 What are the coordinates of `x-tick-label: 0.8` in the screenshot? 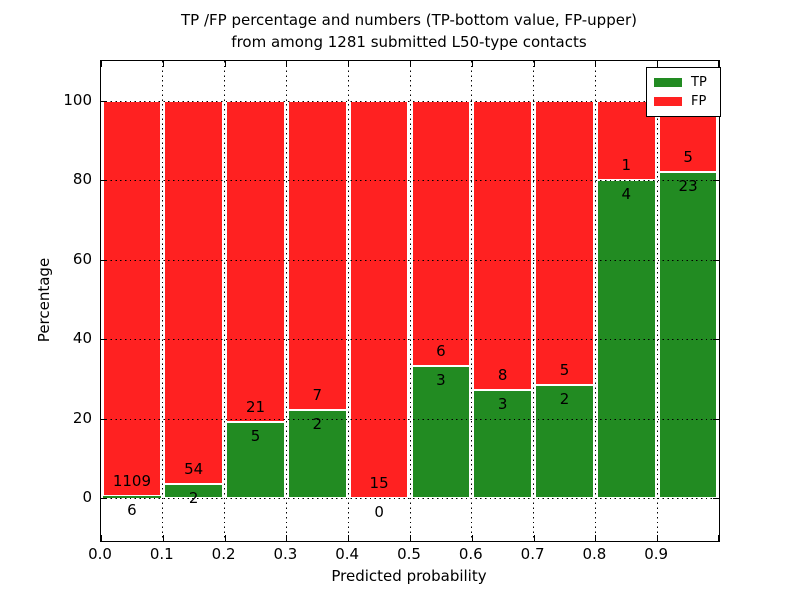 It's located at (594, 554).